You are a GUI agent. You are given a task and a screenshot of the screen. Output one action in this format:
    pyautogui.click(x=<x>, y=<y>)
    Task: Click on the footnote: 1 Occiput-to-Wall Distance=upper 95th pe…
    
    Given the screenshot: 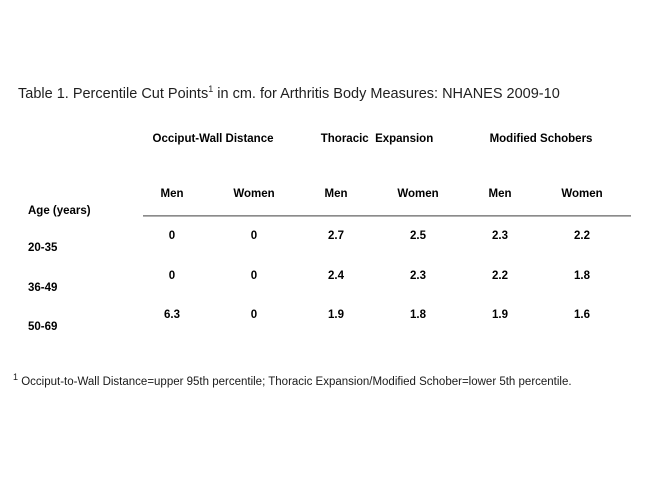 What is the action you would take?
    pyautogui.click(x=292, y=380)
    